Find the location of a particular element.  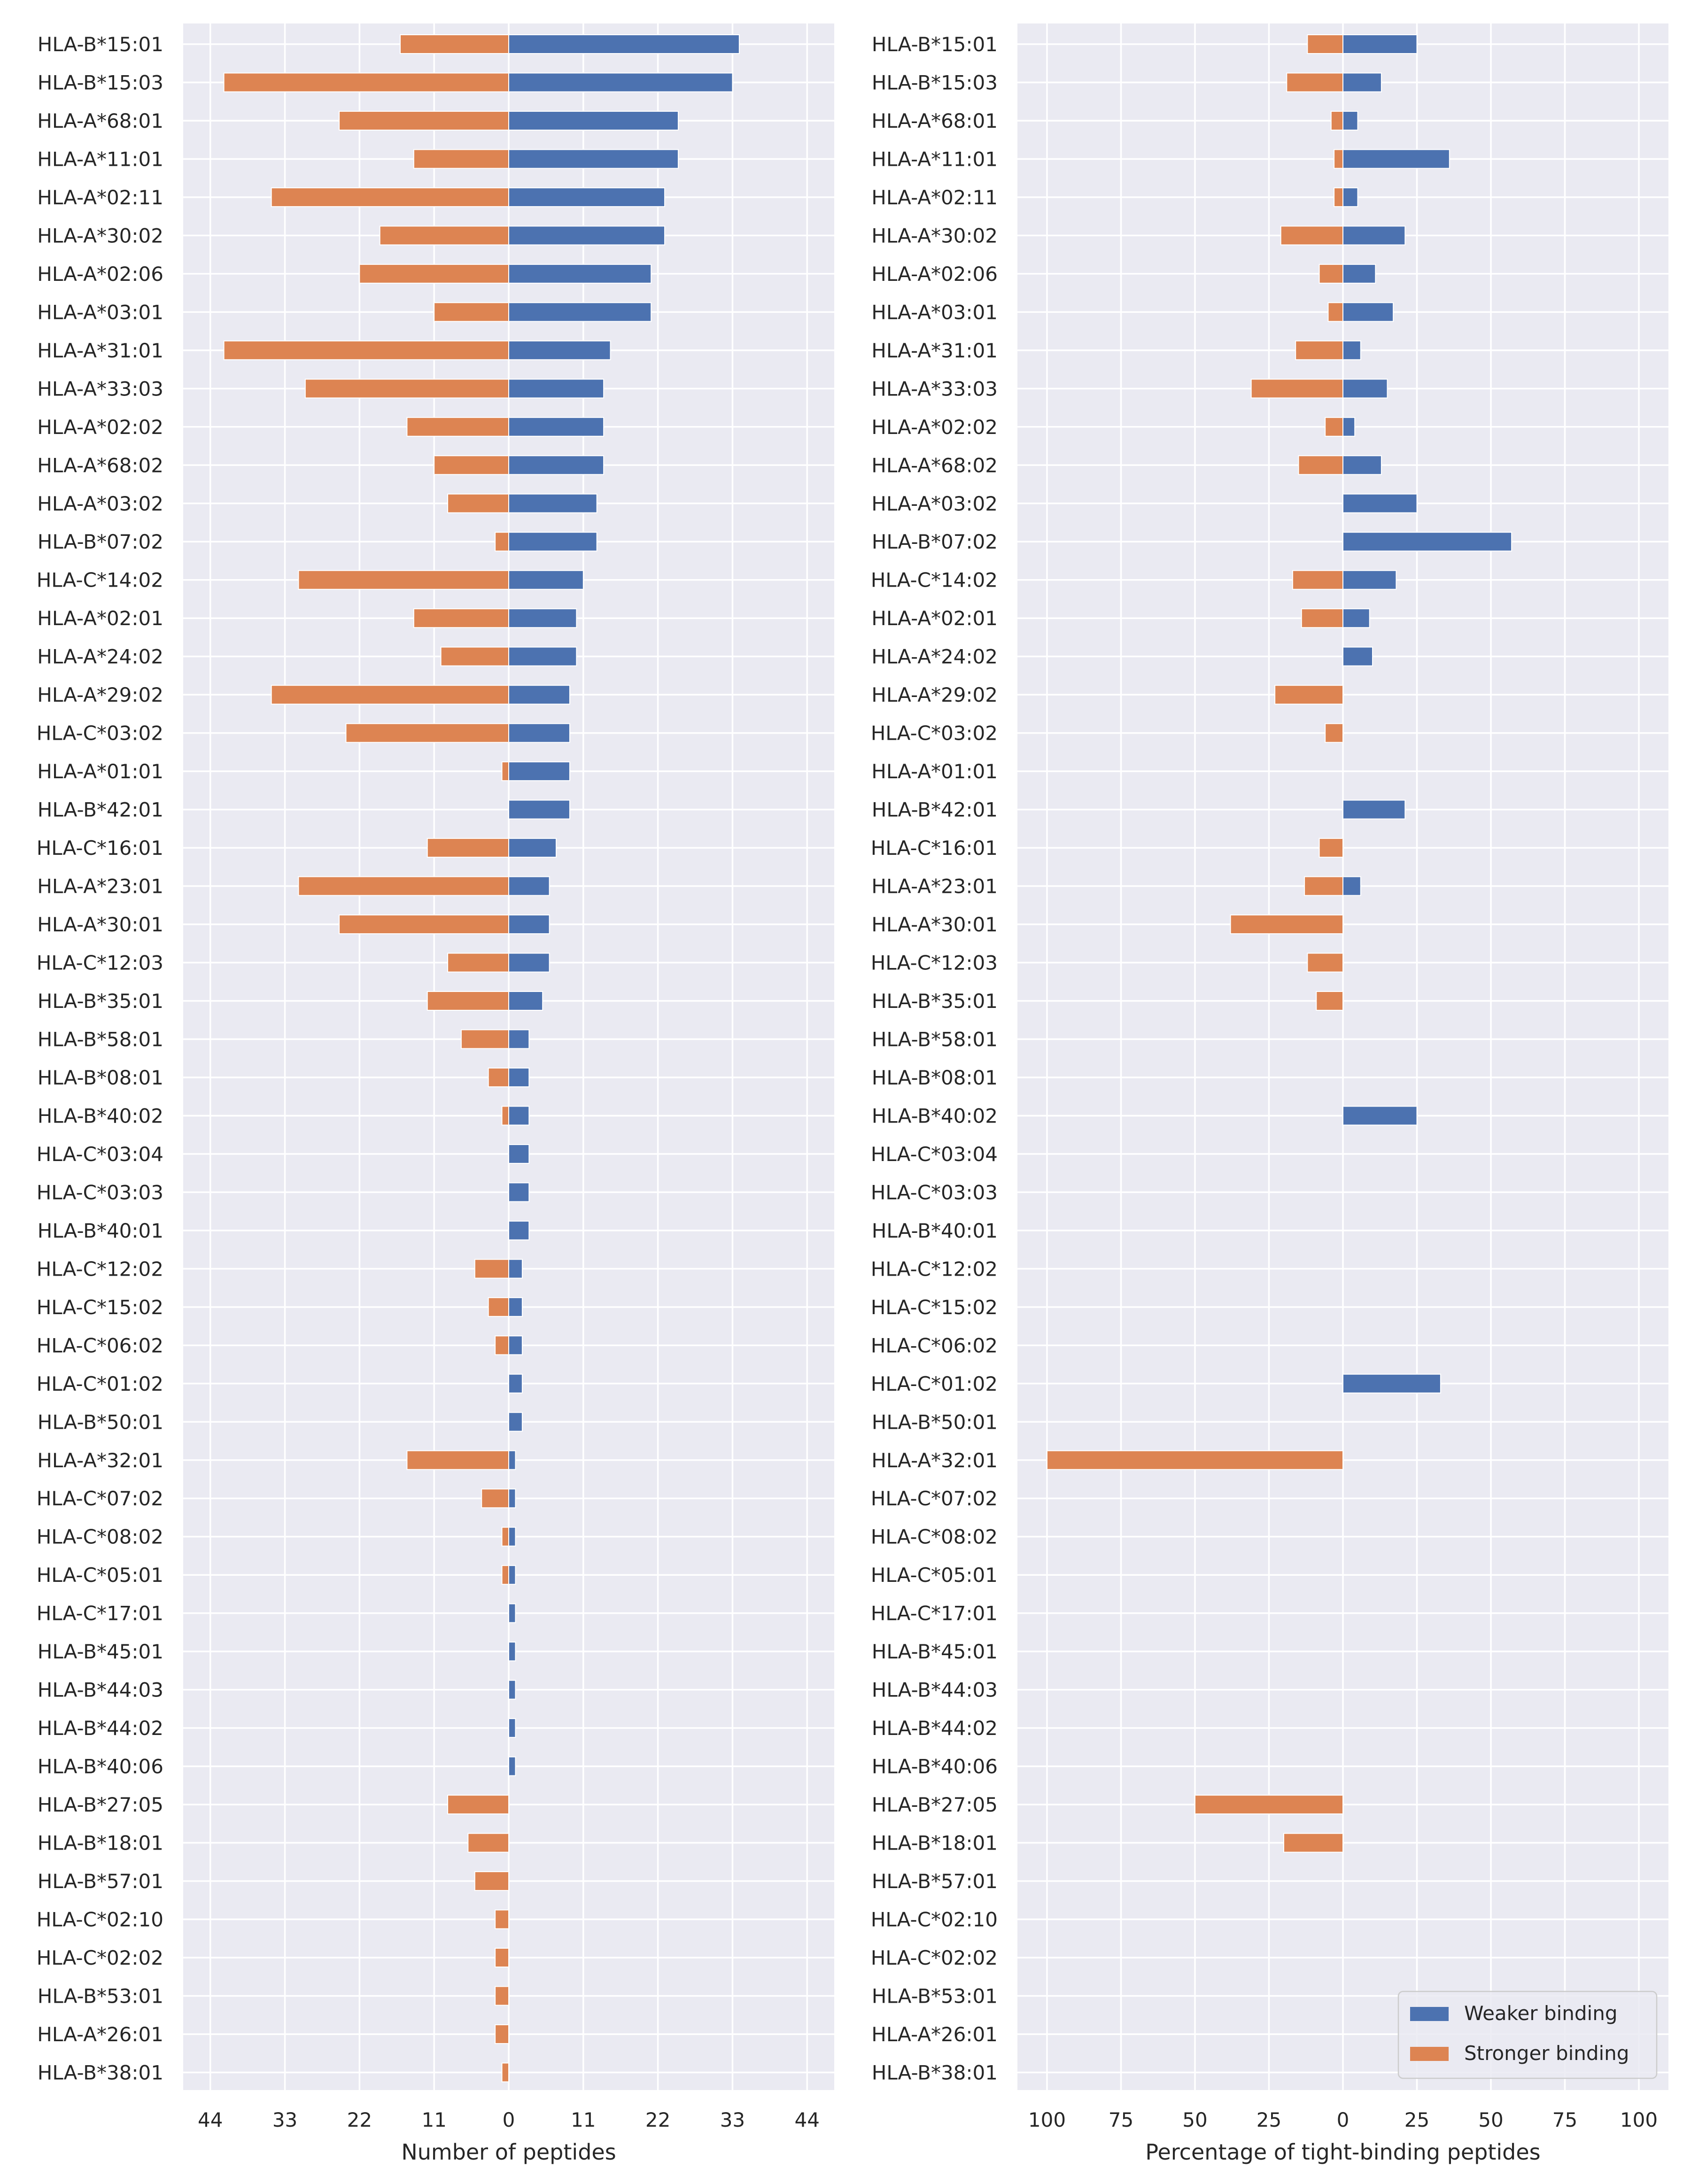

y-tick-label: HLA-A*68:02 is located at coordinates (934, 465).